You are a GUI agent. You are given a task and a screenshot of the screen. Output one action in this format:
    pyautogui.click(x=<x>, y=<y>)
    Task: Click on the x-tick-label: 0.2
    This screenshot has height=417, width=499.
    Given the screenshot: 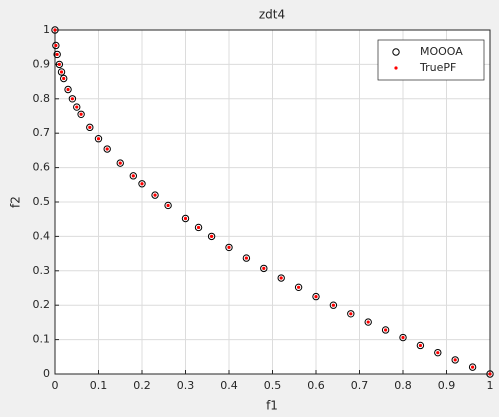 What is the action you would take?
    pyautogui.click(x=142, y=385)
    